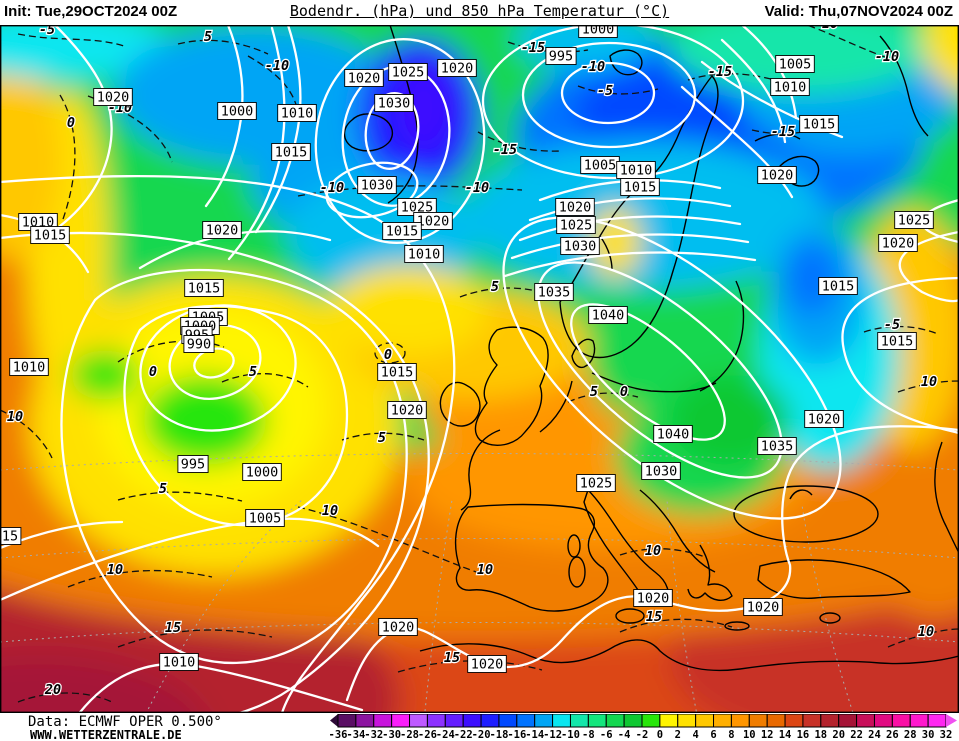 This screenshot has height=741, width=959. I want to click on colorbar-tick-label: -8, so click(588, 735).